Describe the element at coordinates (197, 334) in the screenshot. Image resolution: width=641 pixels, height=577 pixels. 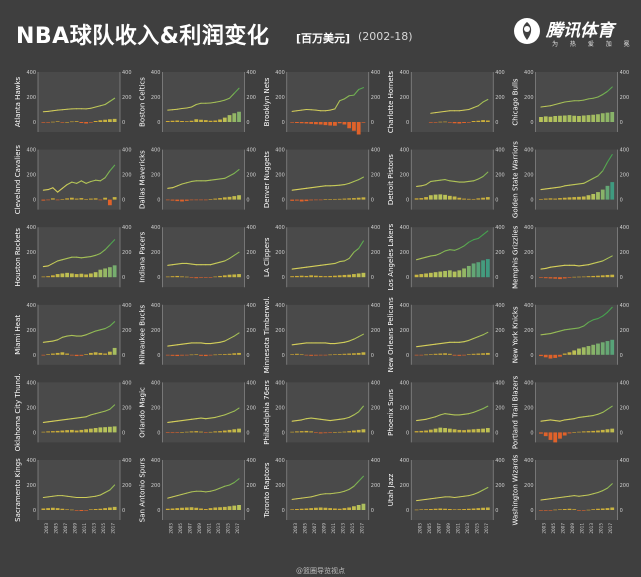
I see `team-panel: 0 0 200 200 400 400 Milwaukee Bucks` at that location.